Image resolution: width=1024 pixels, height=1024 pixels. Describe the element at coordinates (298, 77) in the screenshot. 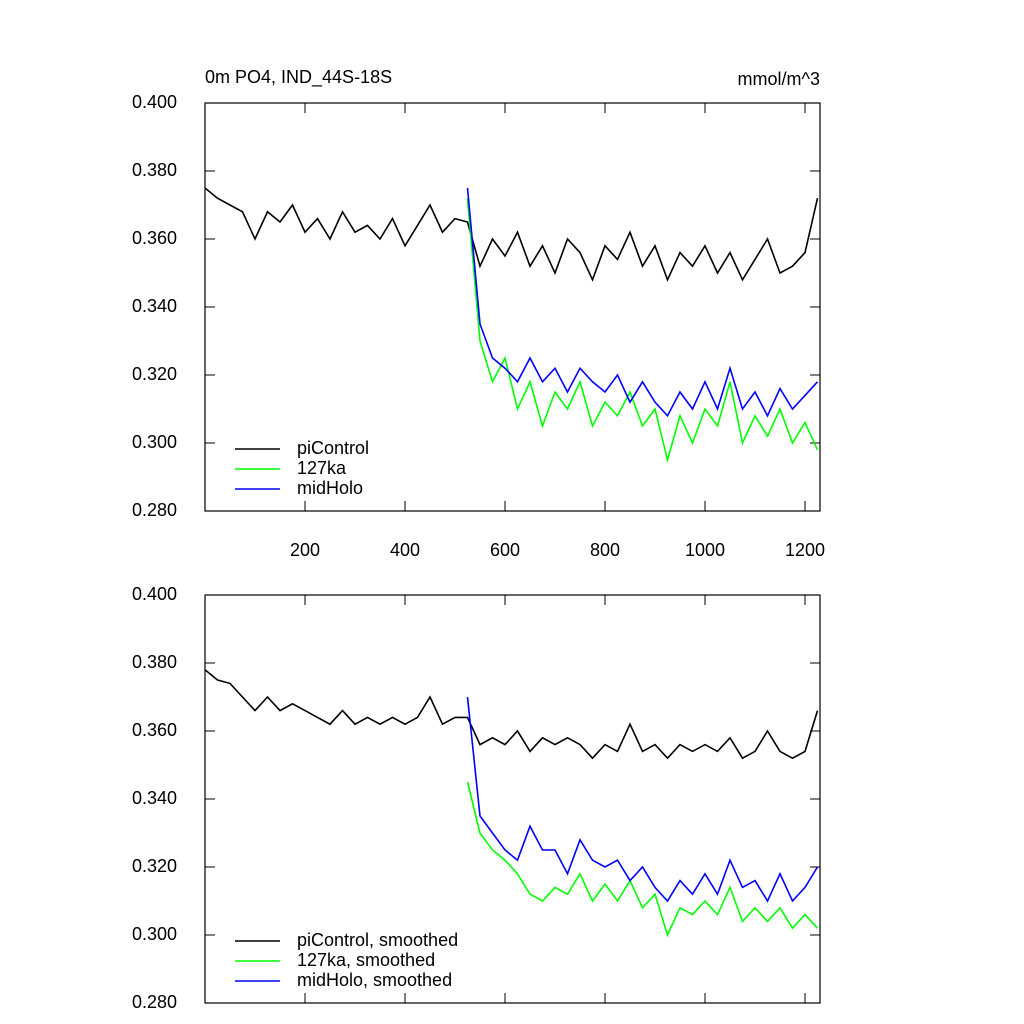

I see `chart-title: 0m PO4, IND_44S-18S` at that location.